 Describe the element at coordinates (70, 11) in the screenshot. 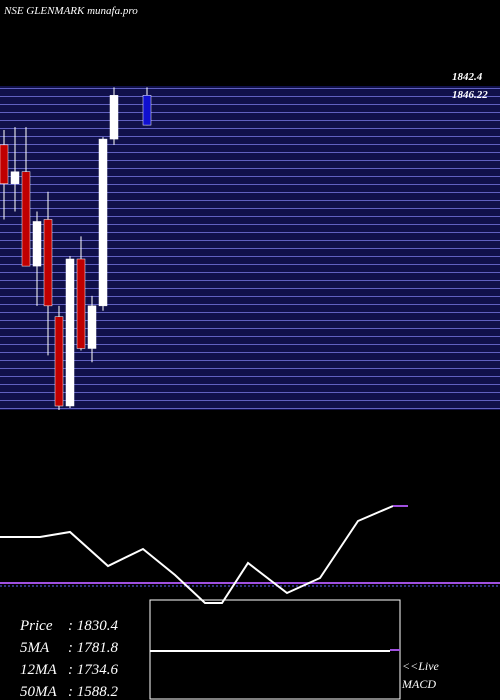

I see `chart-title: NSE GLENMARK munafa.pro` at that location.